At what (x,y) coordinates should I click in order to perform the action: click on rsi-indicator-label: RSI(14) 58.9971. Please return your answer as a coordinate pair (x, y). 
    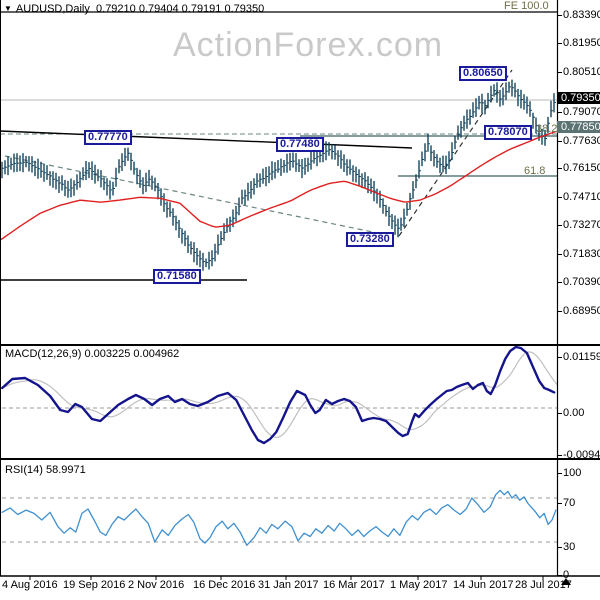
    Looking at the image, I should click on (45, 470).